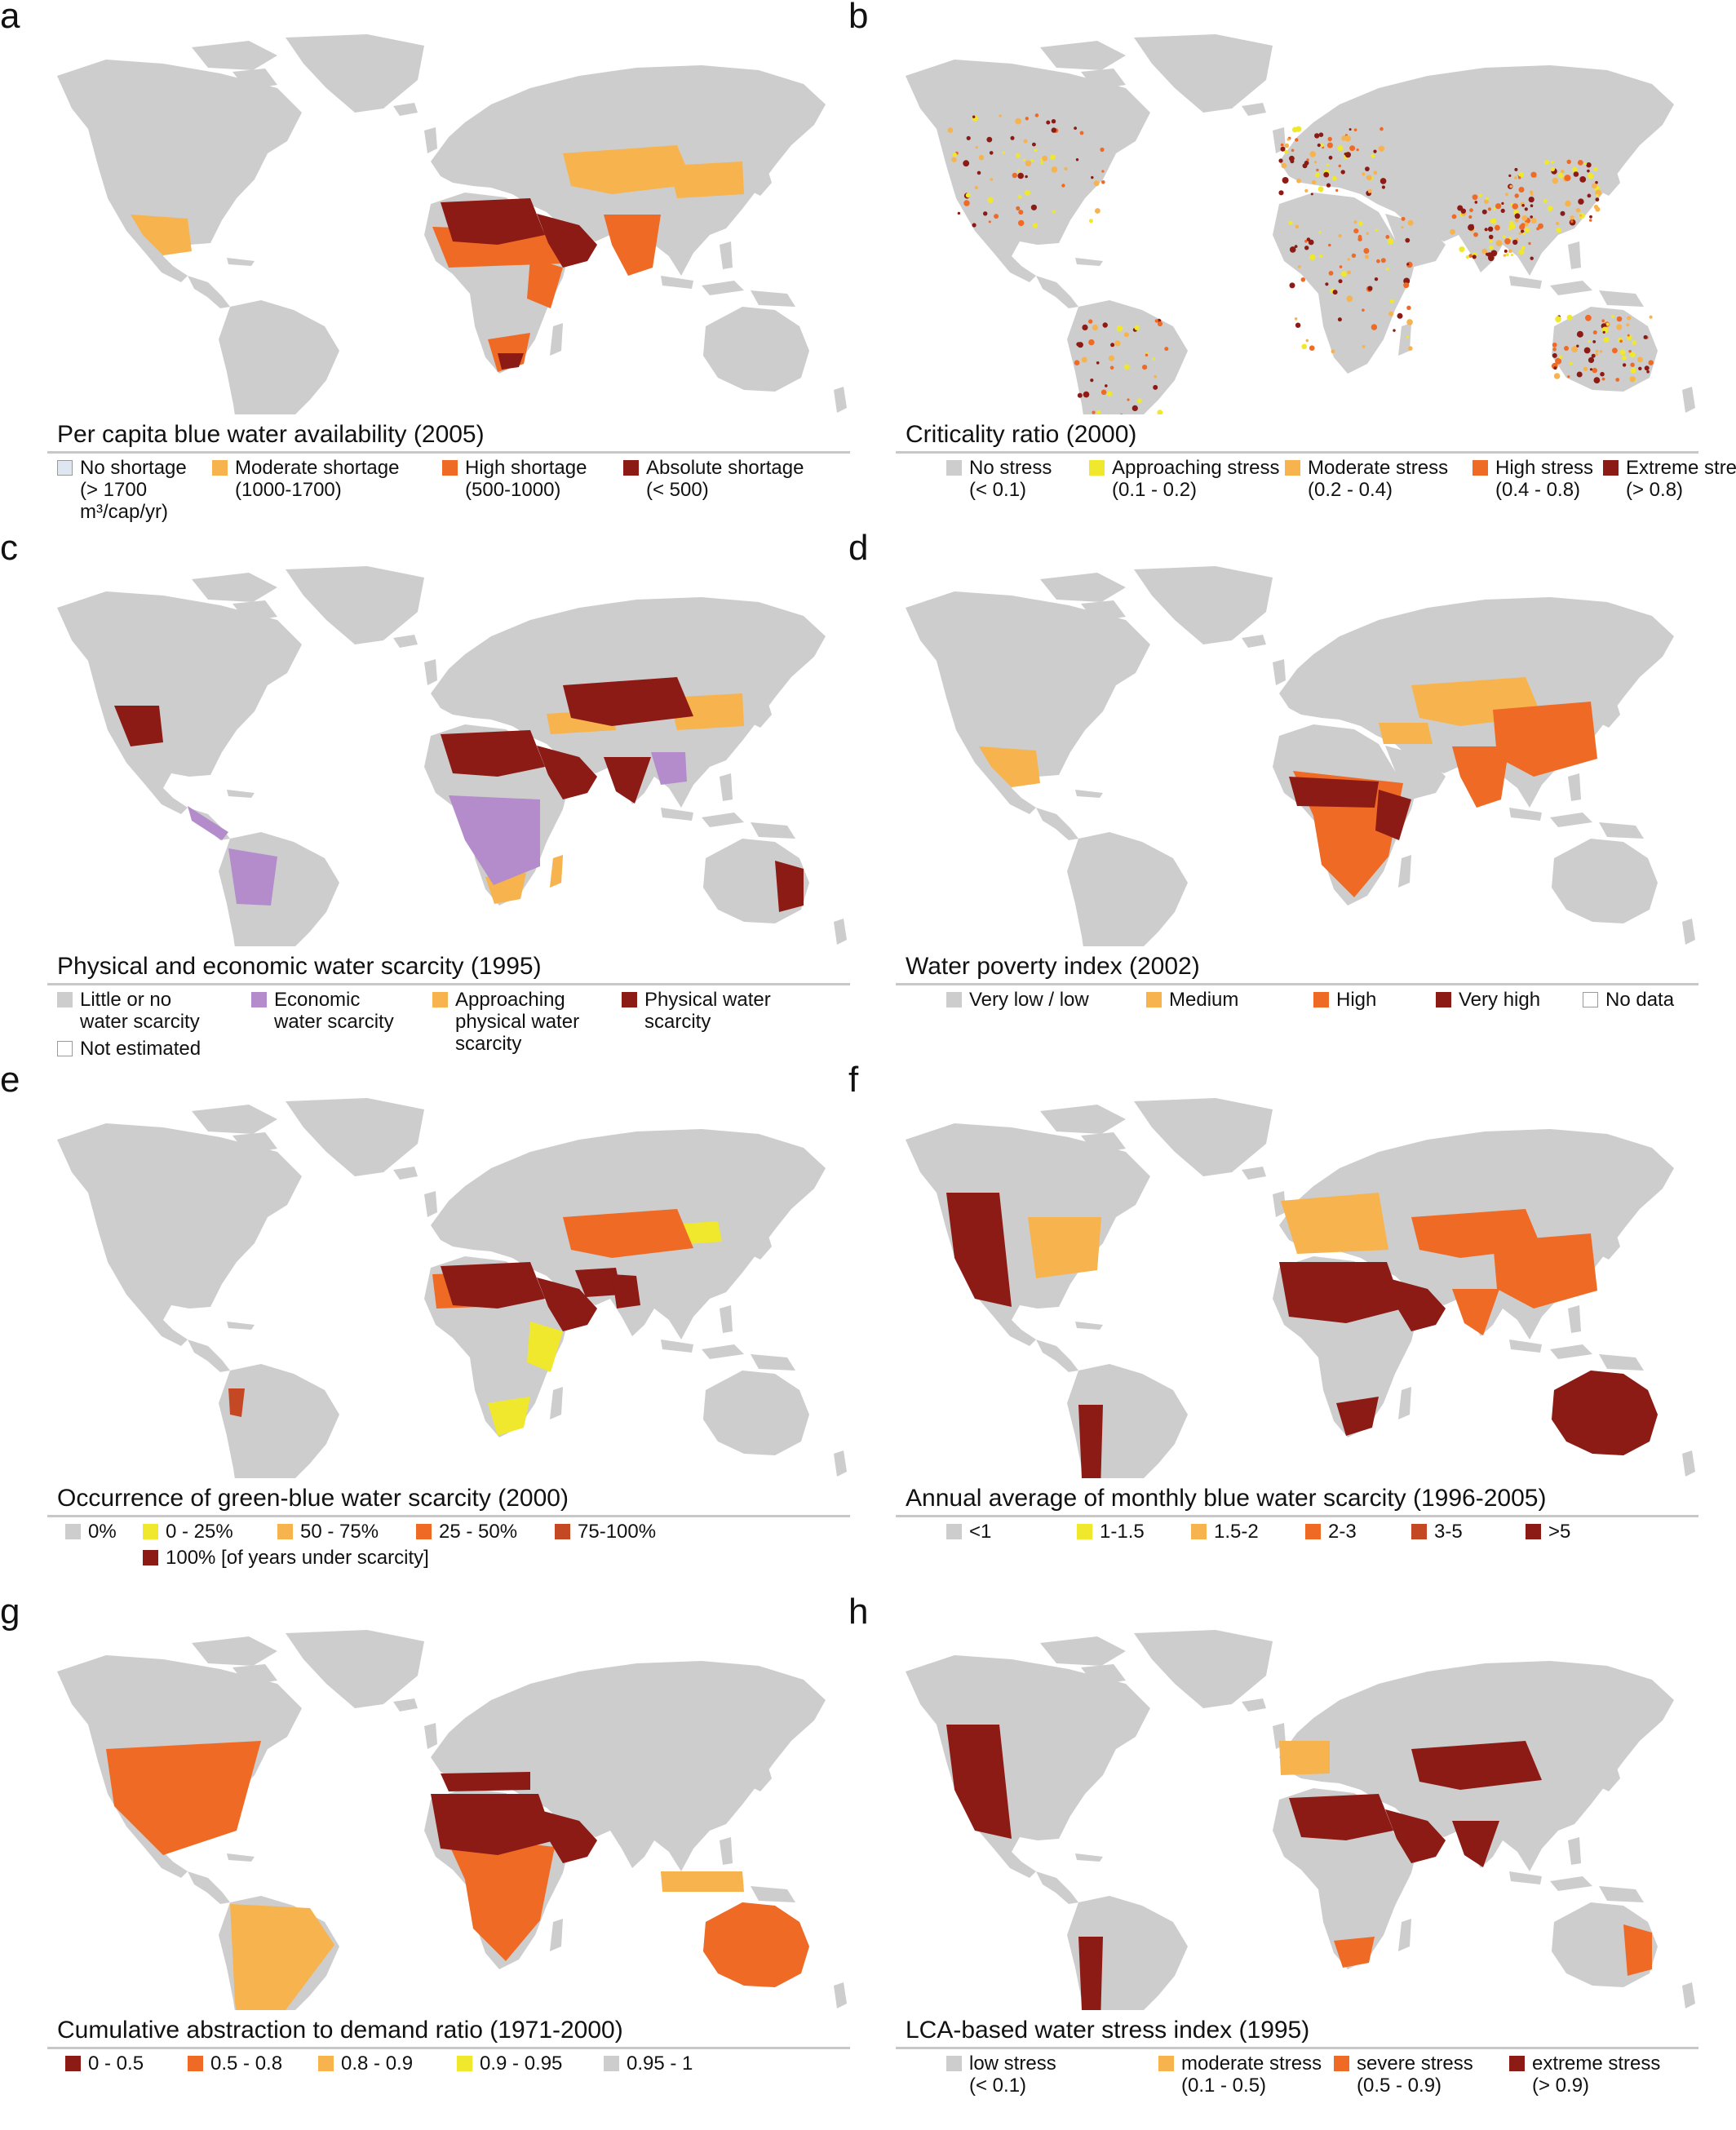 This screenshot has height=2130, width=1736. Describe the element at coordinates (1640, 1000) in the screenshot. I see `legend-label: No data` at that location.